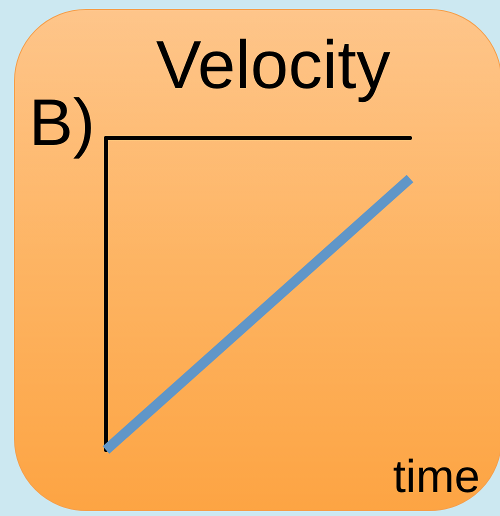 This screenshot has height=516, width=500. What do you see at coordinates (62, 122) in the screenshot?
I see `annotation: B)` at bounding box center [62, 122].